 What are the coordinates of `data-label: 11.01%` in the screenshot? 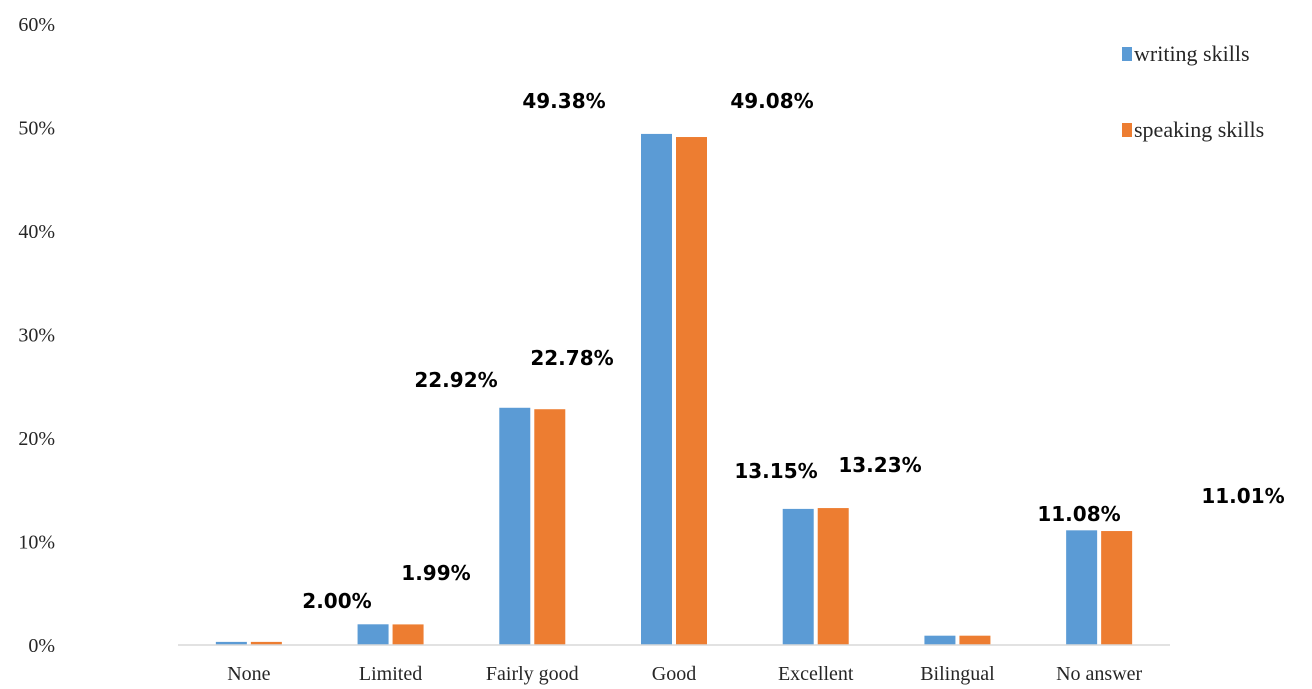 It's located at (1242, 496).